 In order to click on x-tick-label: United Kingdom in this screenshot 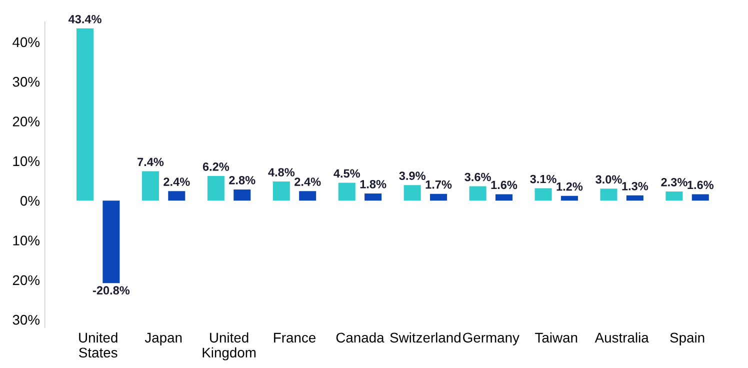, I will do `click(229, 346)`.